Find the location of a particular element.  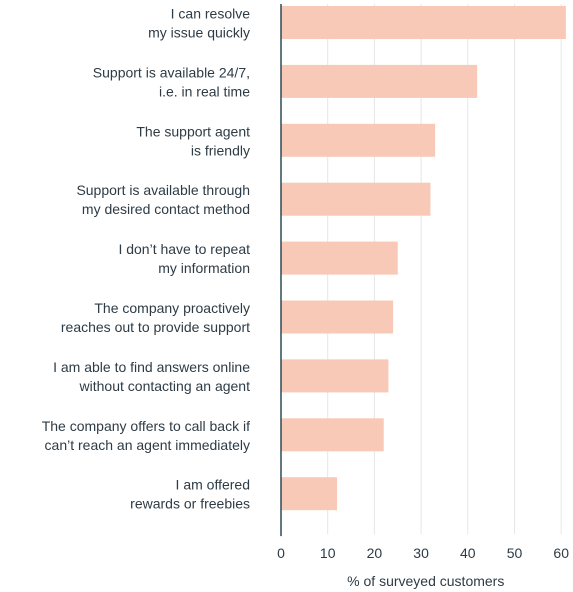

x-tick-label: 0 is located at coordinates (281, 553).